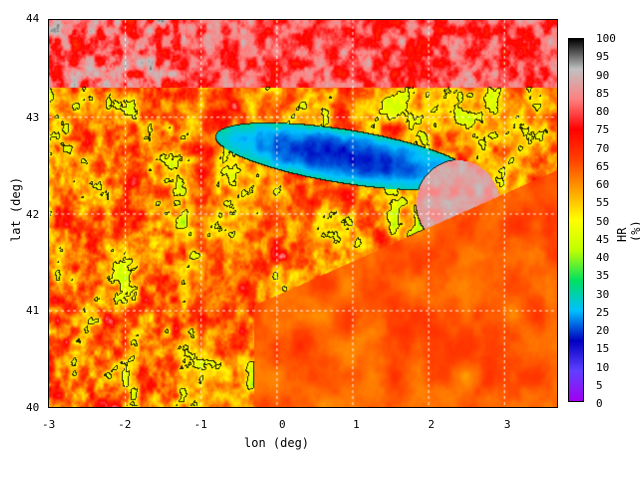  What do you see at coordinates (603, 93) in the screenshot?
I see `colorbar-tick: 85` at bounding box center [603, 93].